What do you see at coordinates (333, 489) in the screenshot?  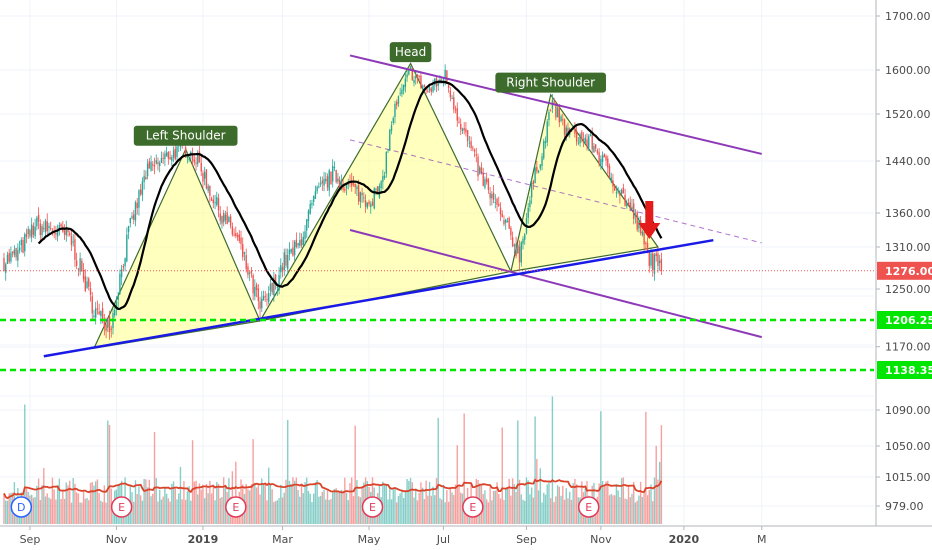 I see `volume-ma-line` at bounding box center [333, 489].